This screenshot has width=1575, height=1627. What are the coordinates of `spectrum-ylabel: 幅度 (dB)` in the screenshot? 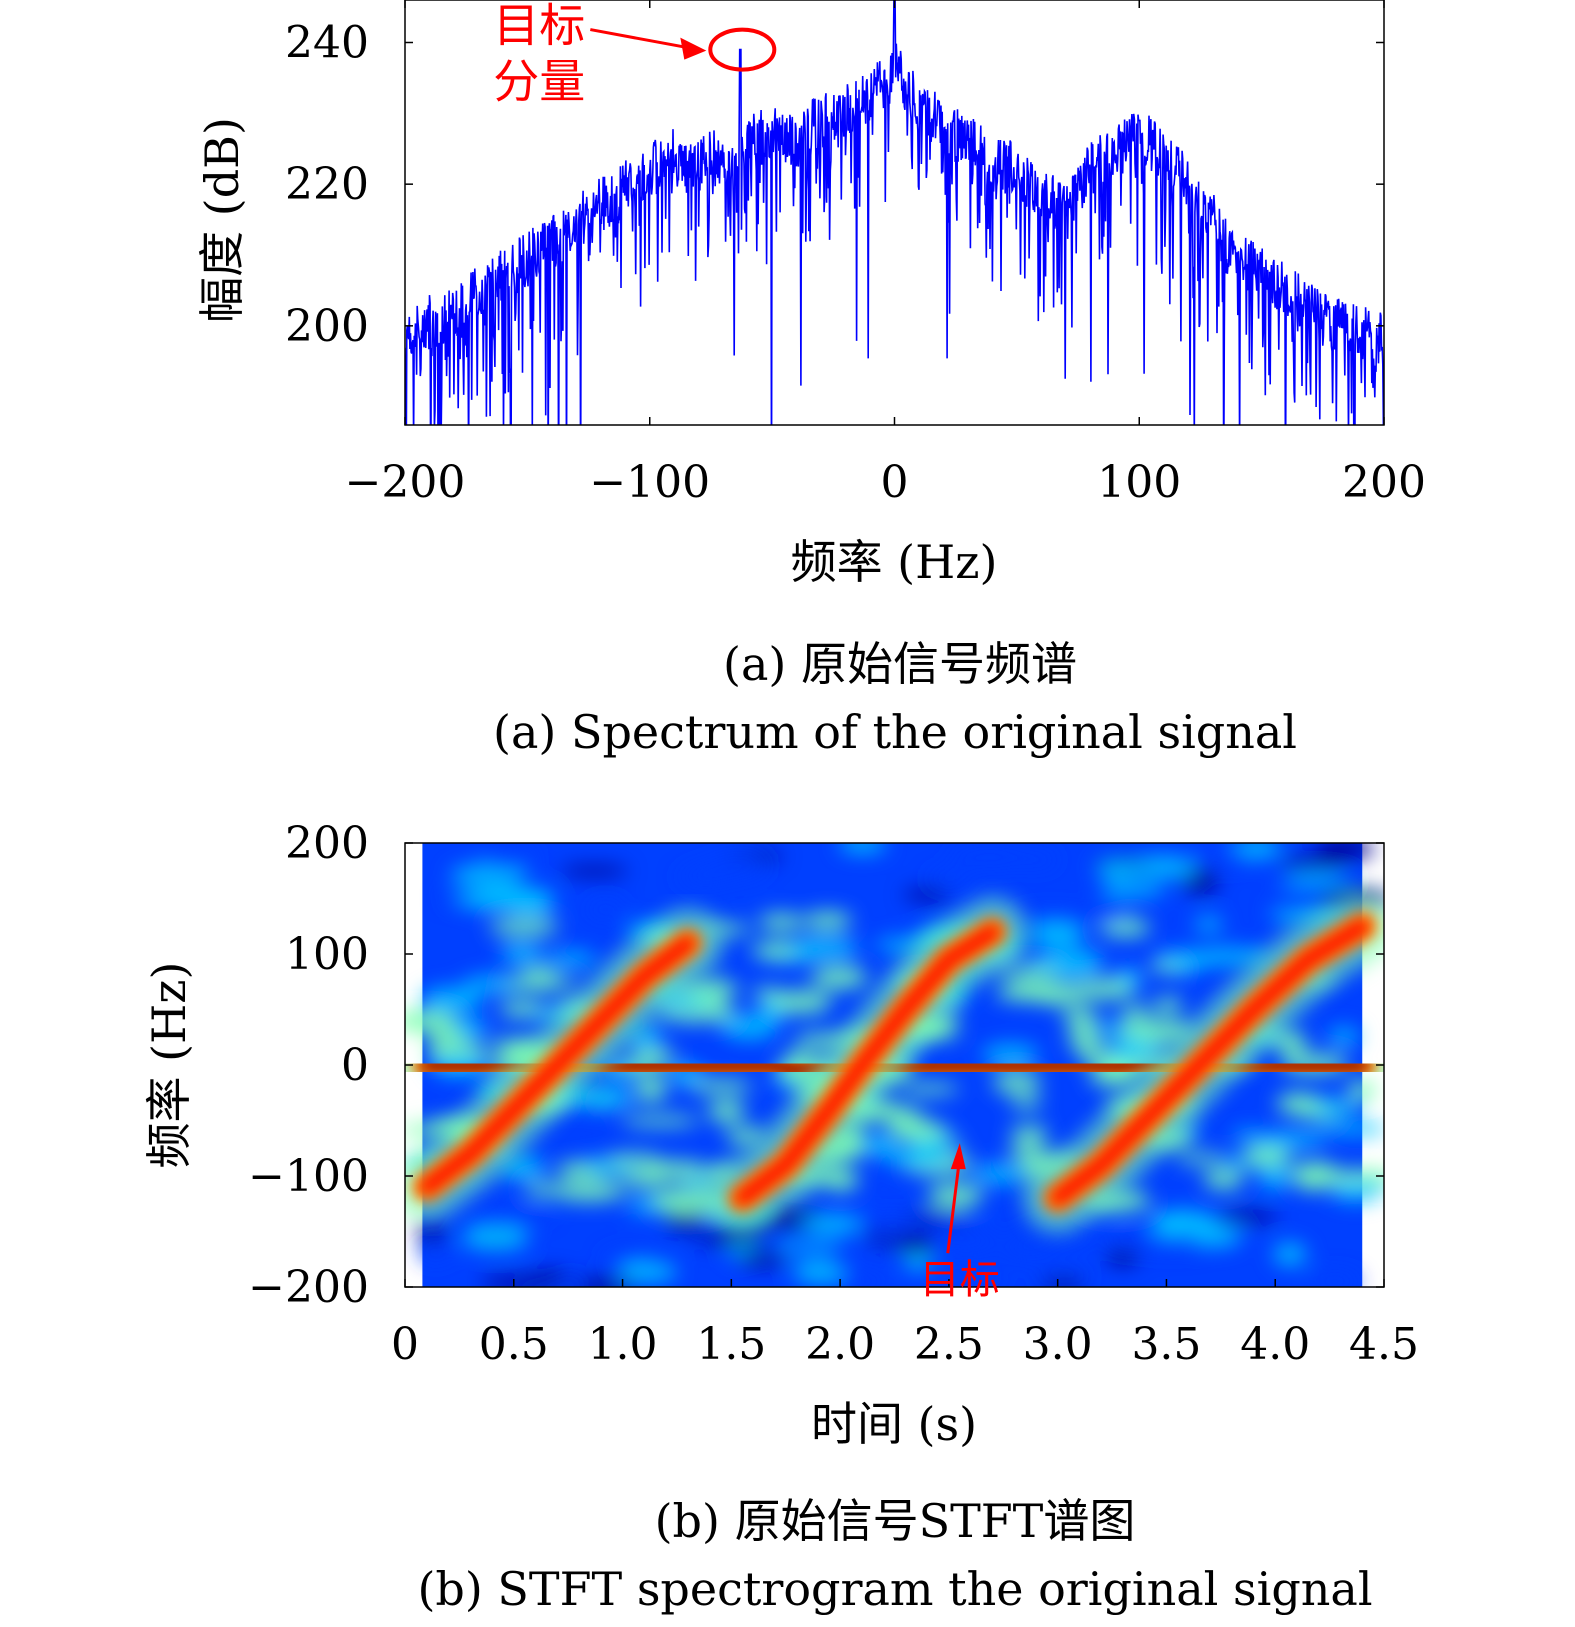 It's located at (222, 220).